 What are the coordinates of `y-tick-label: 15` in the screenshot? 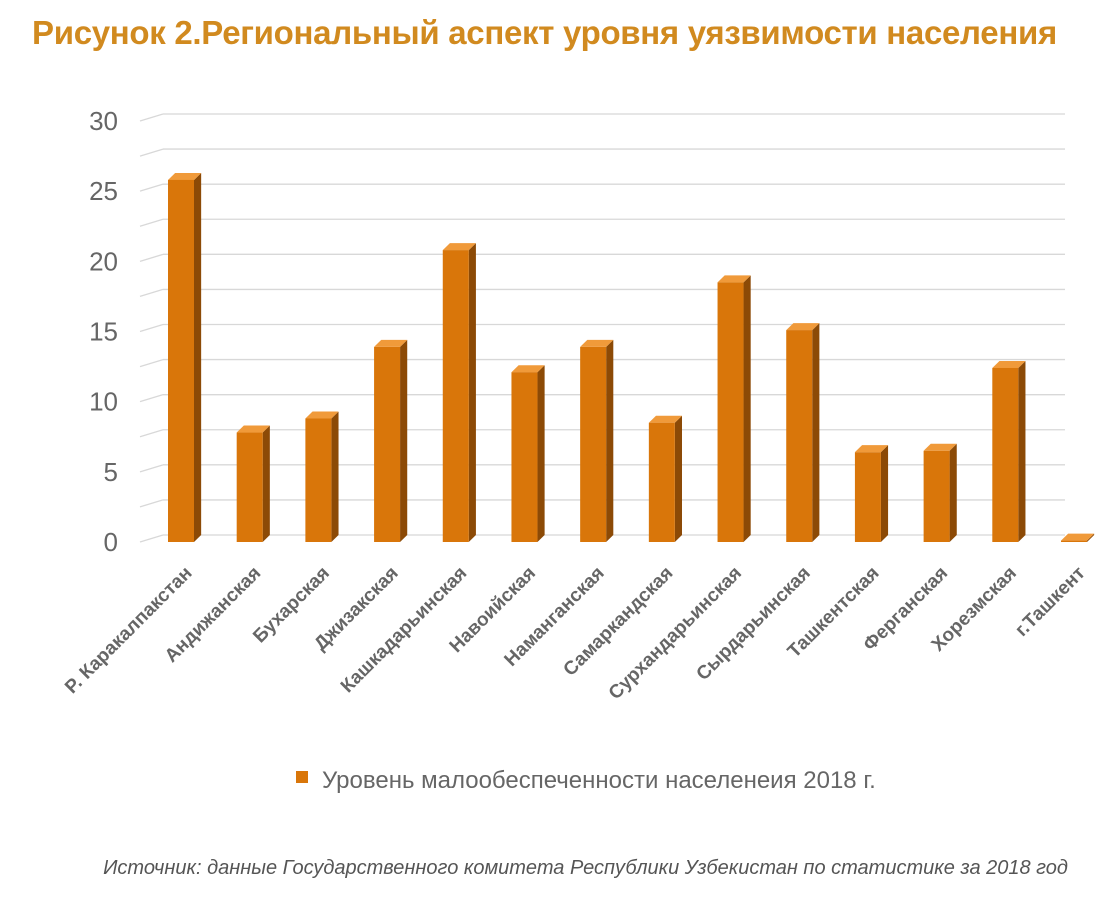 It's located at (103, 332).